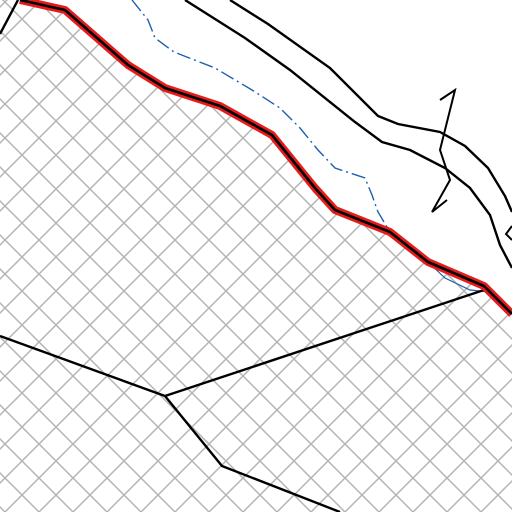 Image resolution: width=512 pixels, height=512 pixels. Describe the element at coordinates (83, 366) in the screenshot. I see `parcel-line-west` at that location.